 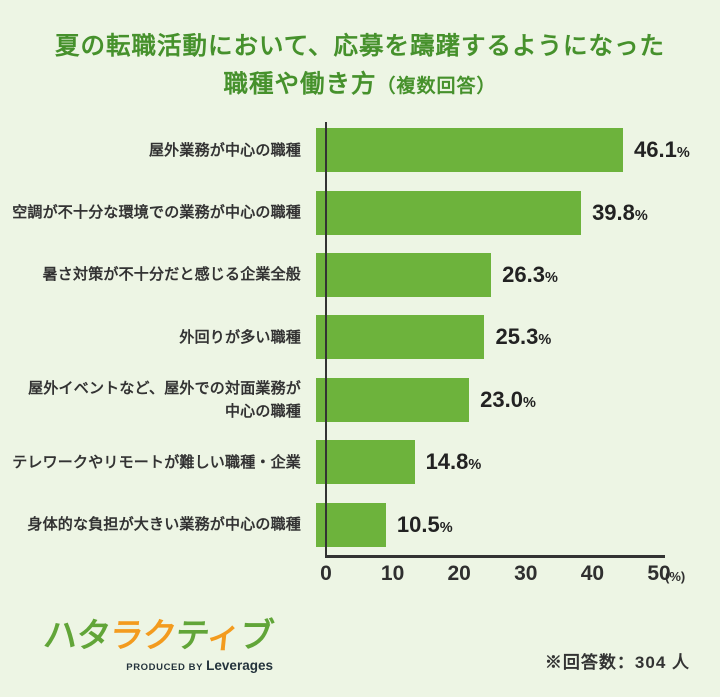 I want to click on bar-value: 46.1%, so click(x=662, y=150).